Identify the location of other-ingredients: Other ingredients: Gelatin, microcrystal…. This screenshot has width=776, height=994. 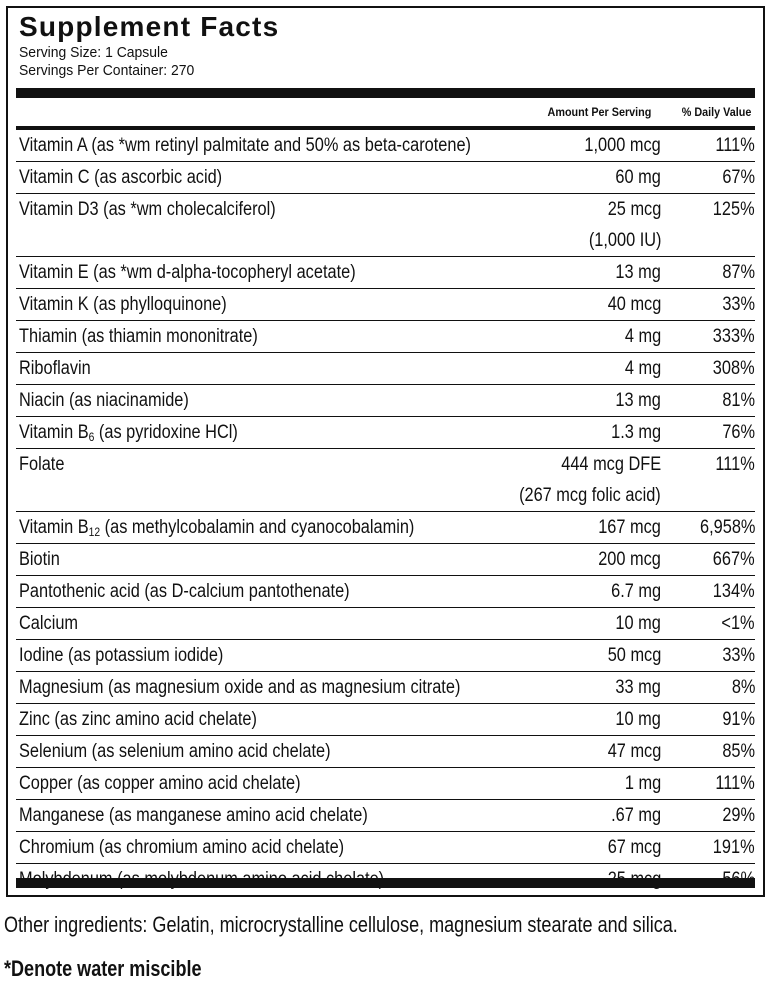
(341, 924).